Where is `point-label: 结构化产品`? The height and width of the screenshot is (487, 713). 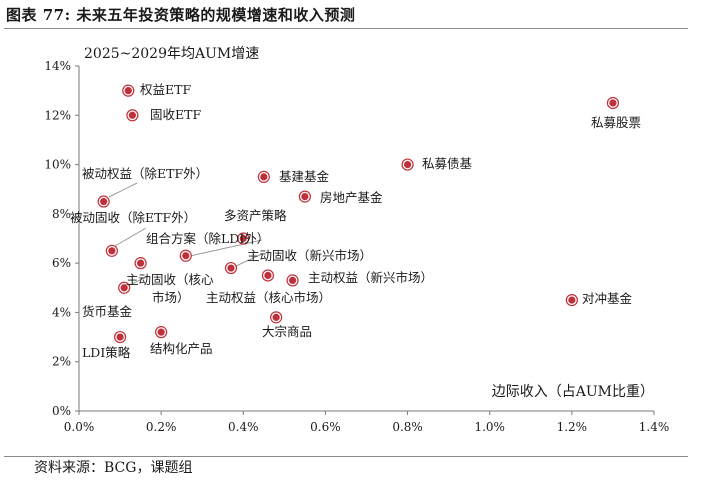 point-label: 结构化产品 is located at coordinates (181, 348).